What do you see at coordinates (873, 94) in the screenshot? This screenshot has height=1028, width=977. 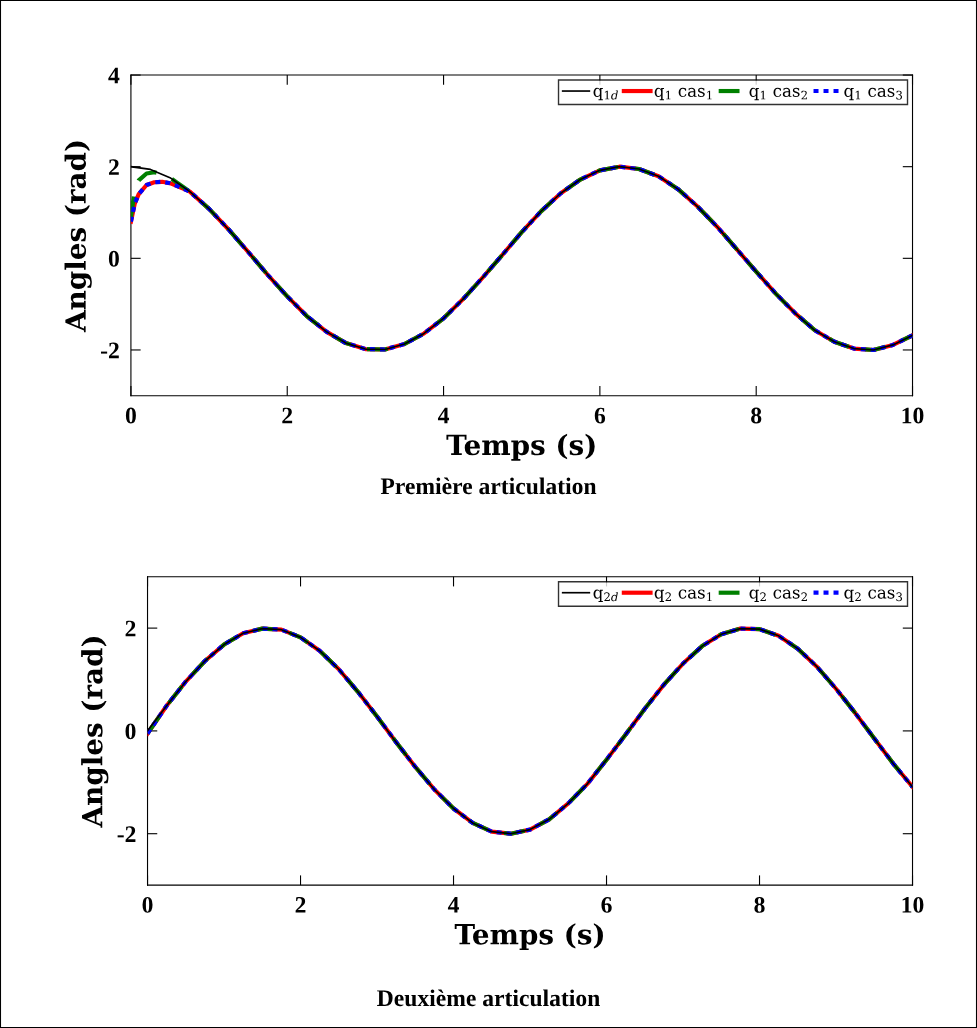 I see `legend-label: q$_{1}$ cas$_{3}$` at bounding box center [873, 94].